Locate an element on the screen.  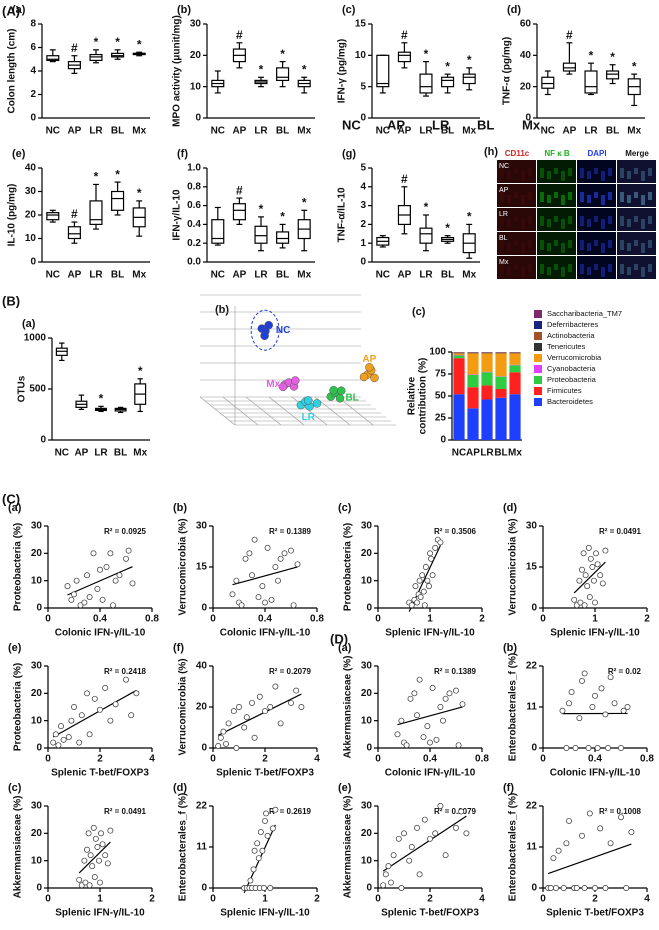
x-tick-label: LR is located at coordinates (487, 453).